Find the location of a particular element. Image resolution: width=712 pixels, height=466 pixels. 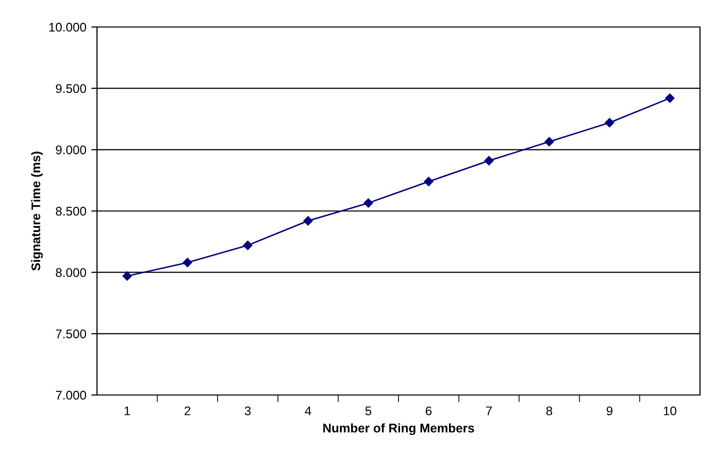

x-axis-title: Number of Ring Members is located at coordinates (398, 429).